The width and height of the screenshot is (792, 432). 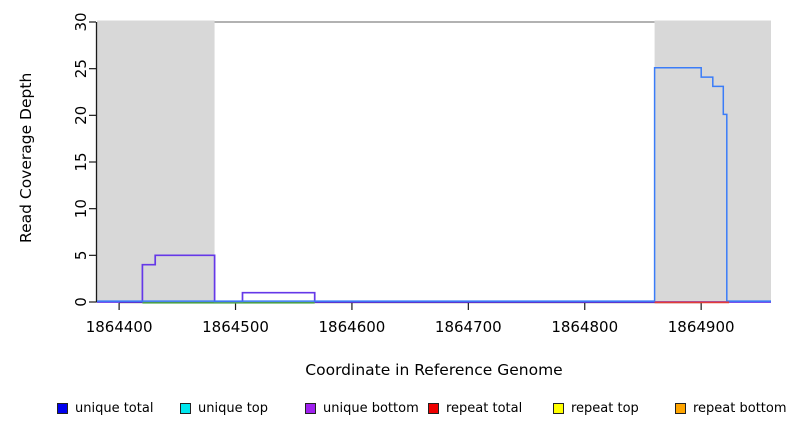 I want to click on y-tick-label: 30, so click(x=81, y=21).